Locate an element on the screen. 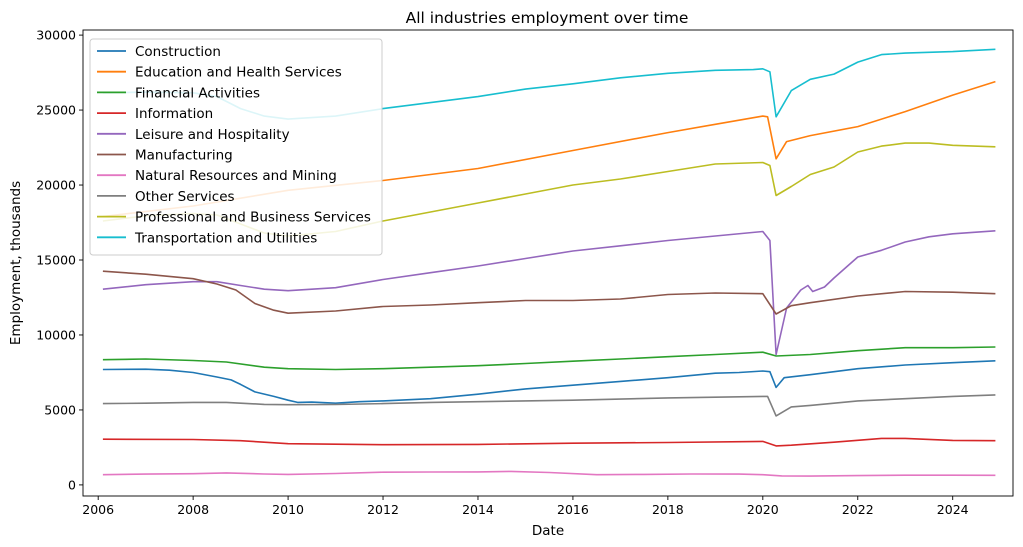 The height and width of the screenshot is (547, 1023). legend-label: Financial Activities is located at coordinates (197, 93).